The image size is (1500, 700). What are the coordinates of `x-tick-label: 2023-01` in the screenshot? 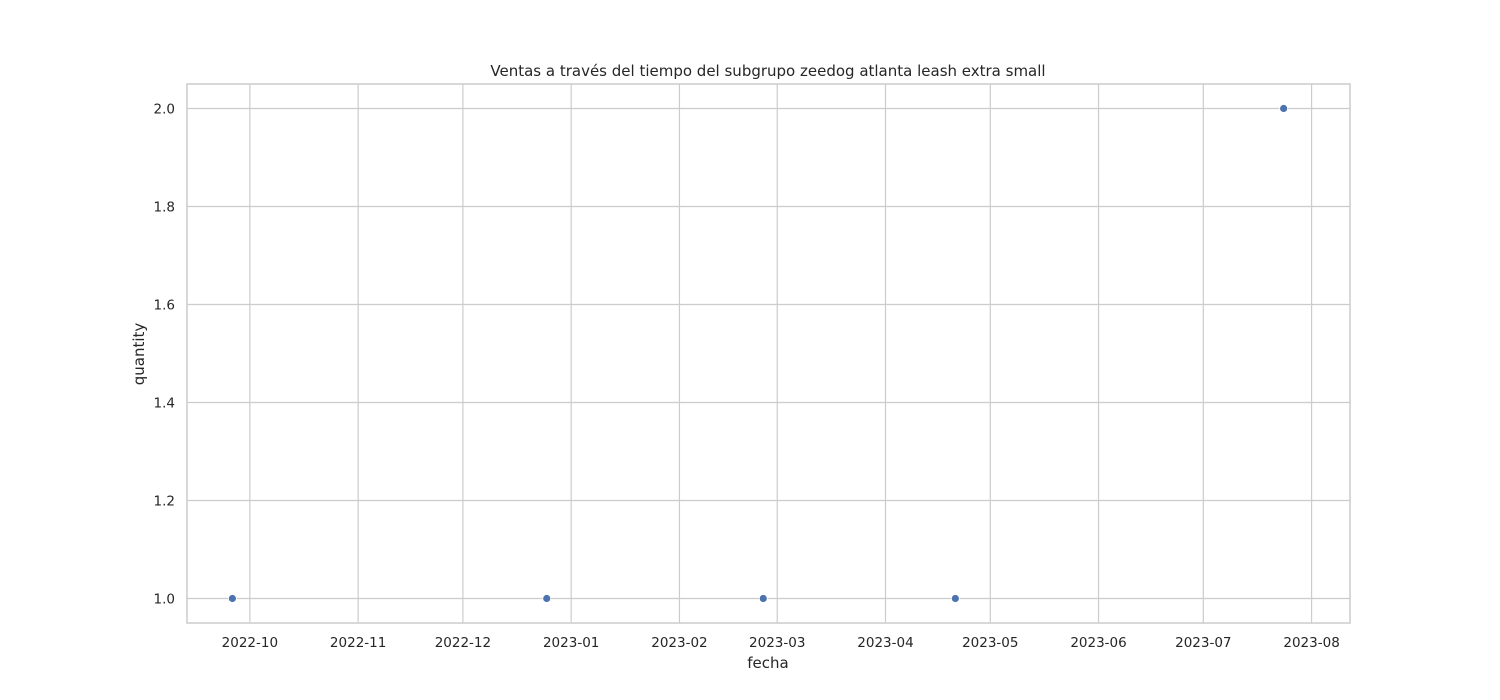 It's located at (571, 643).